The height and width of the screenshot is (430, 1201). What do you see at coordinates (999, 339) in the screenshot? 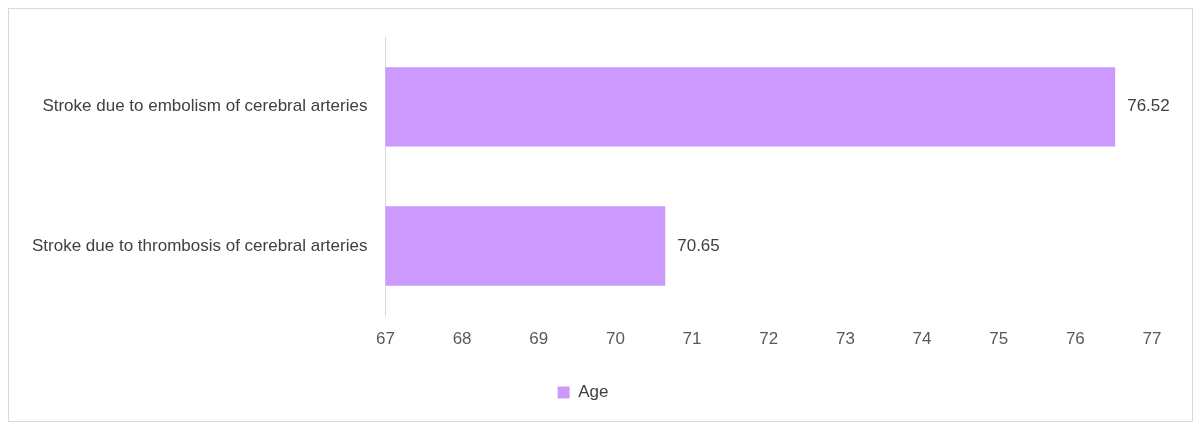
I see `x-tick-label: 75` at bounding box center [999, 339].